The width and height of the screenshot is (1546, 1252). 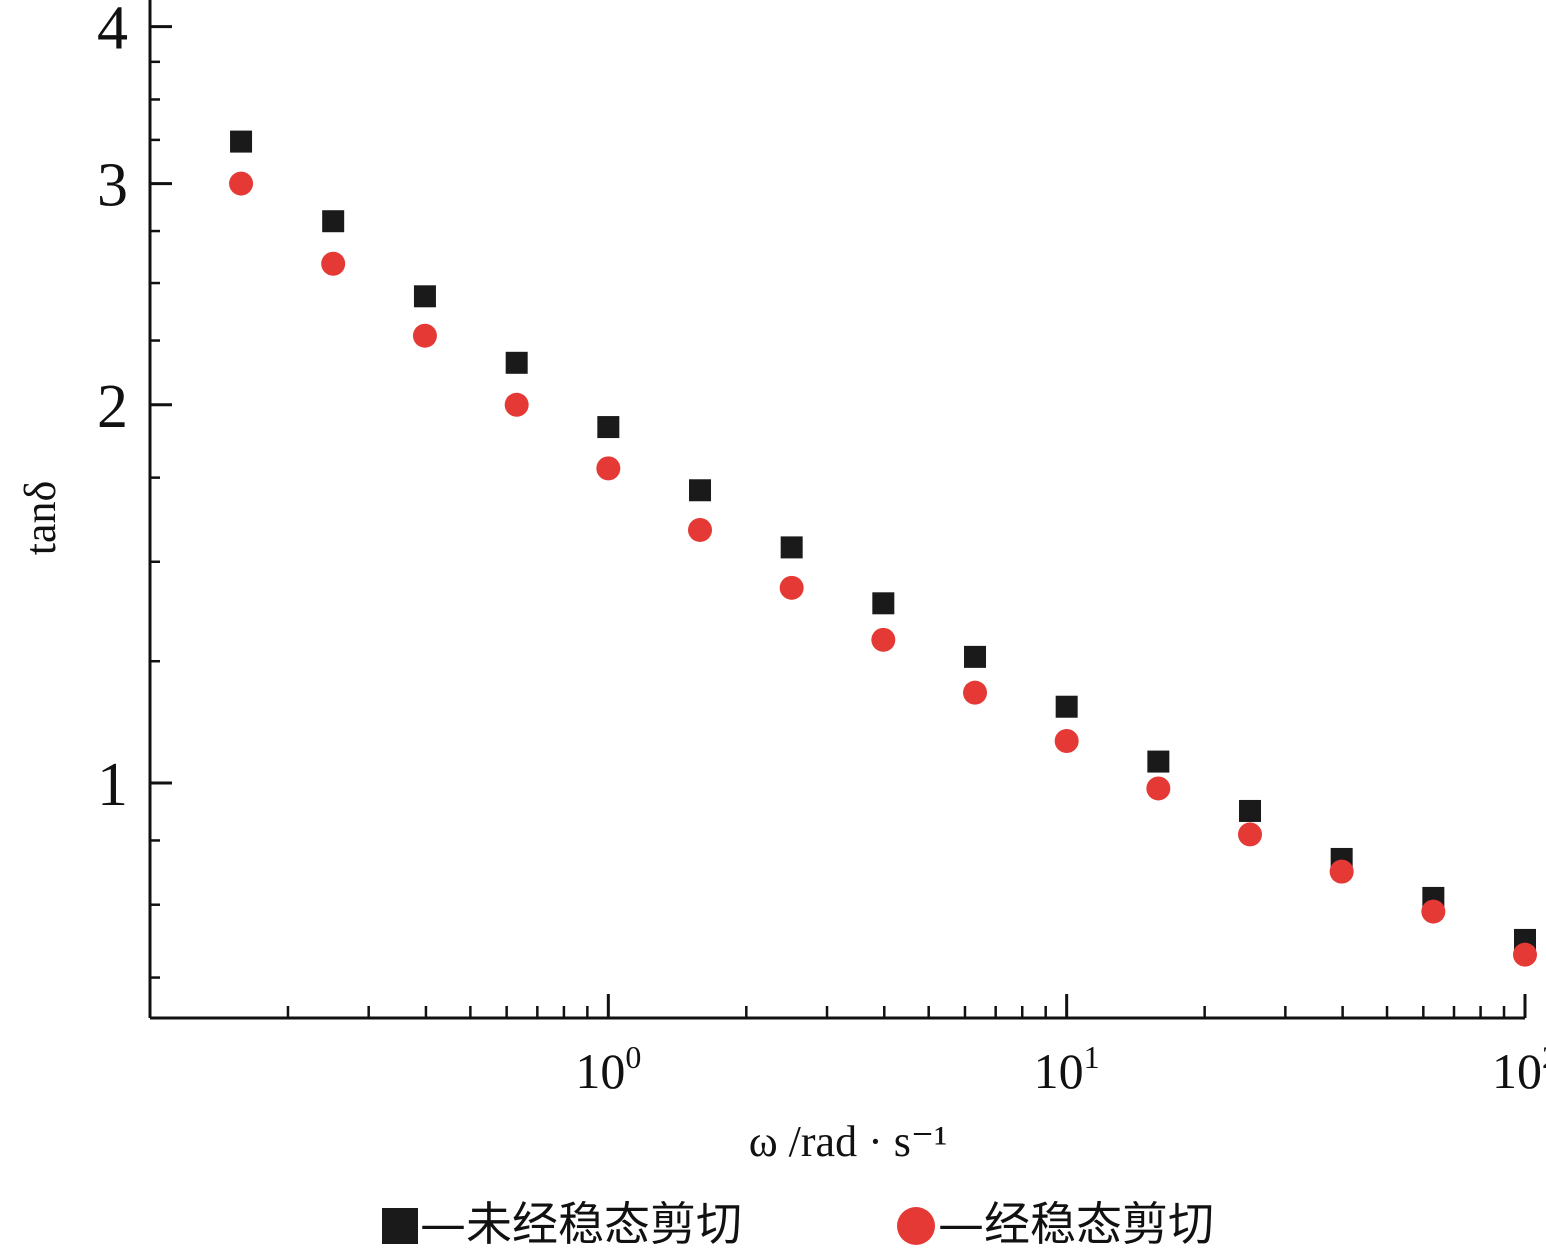 What do you see at coordinates (1519, 1069) in the screenshot?
I see `x-tick-label: 10²` at bounding box center [1519, 1069].